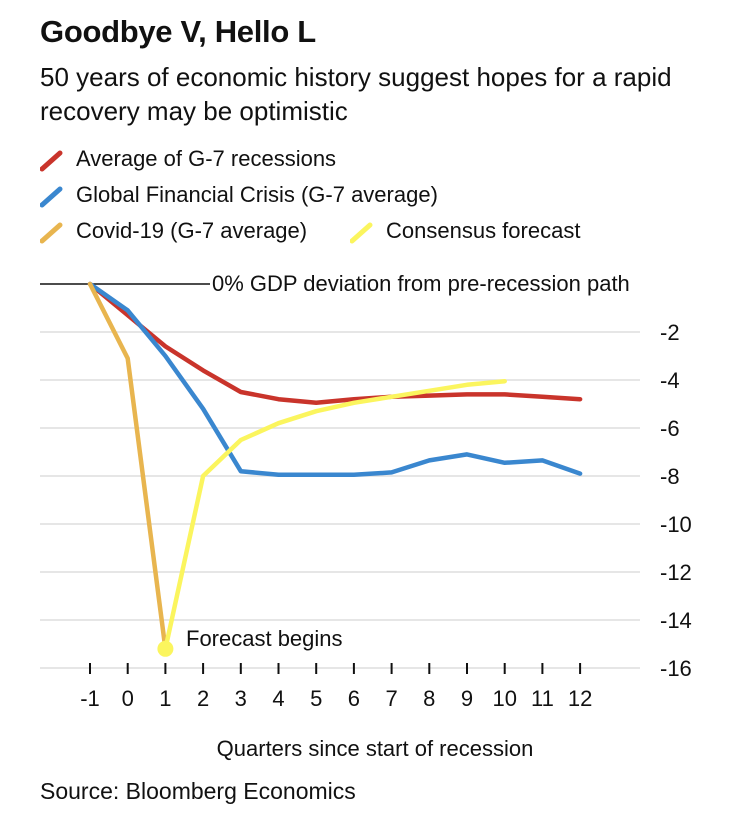  I want to click on x-tick-label: 7, so click(391, 698).